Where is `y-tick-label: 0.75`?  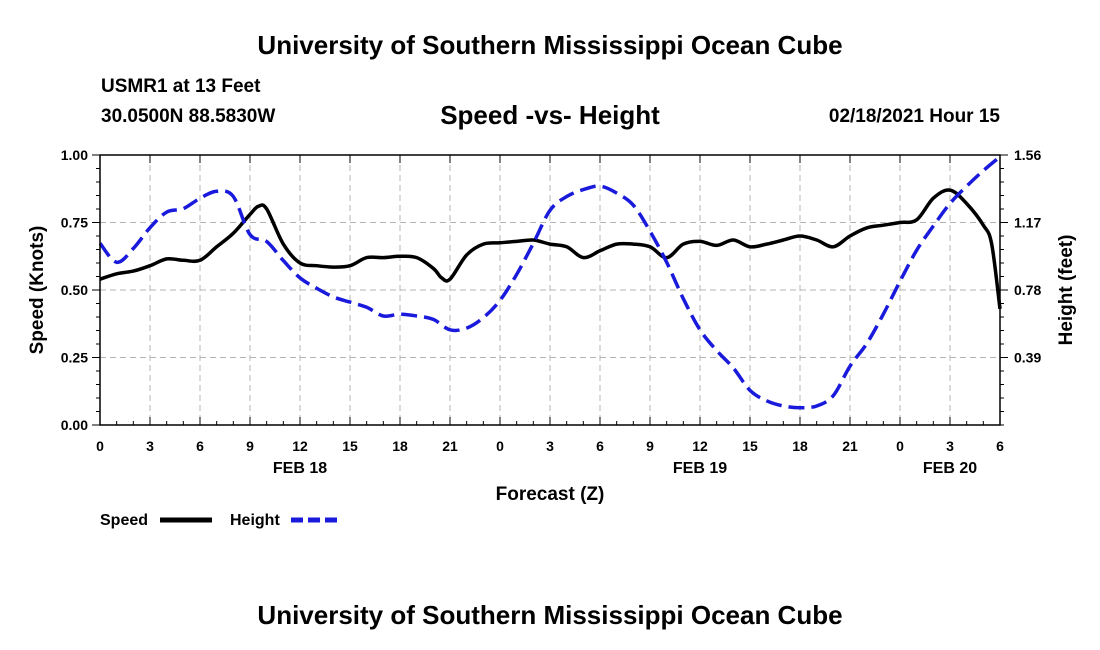
y-tick-label: 0.75 is located at coordinates (74, 223).